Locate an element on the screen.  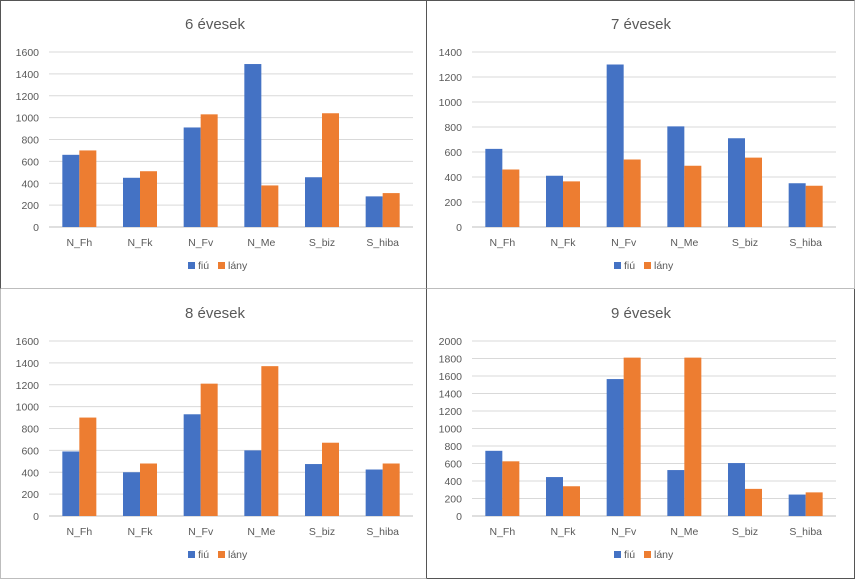
y-tick-label: 1800 is located at coordinates (451, 360).